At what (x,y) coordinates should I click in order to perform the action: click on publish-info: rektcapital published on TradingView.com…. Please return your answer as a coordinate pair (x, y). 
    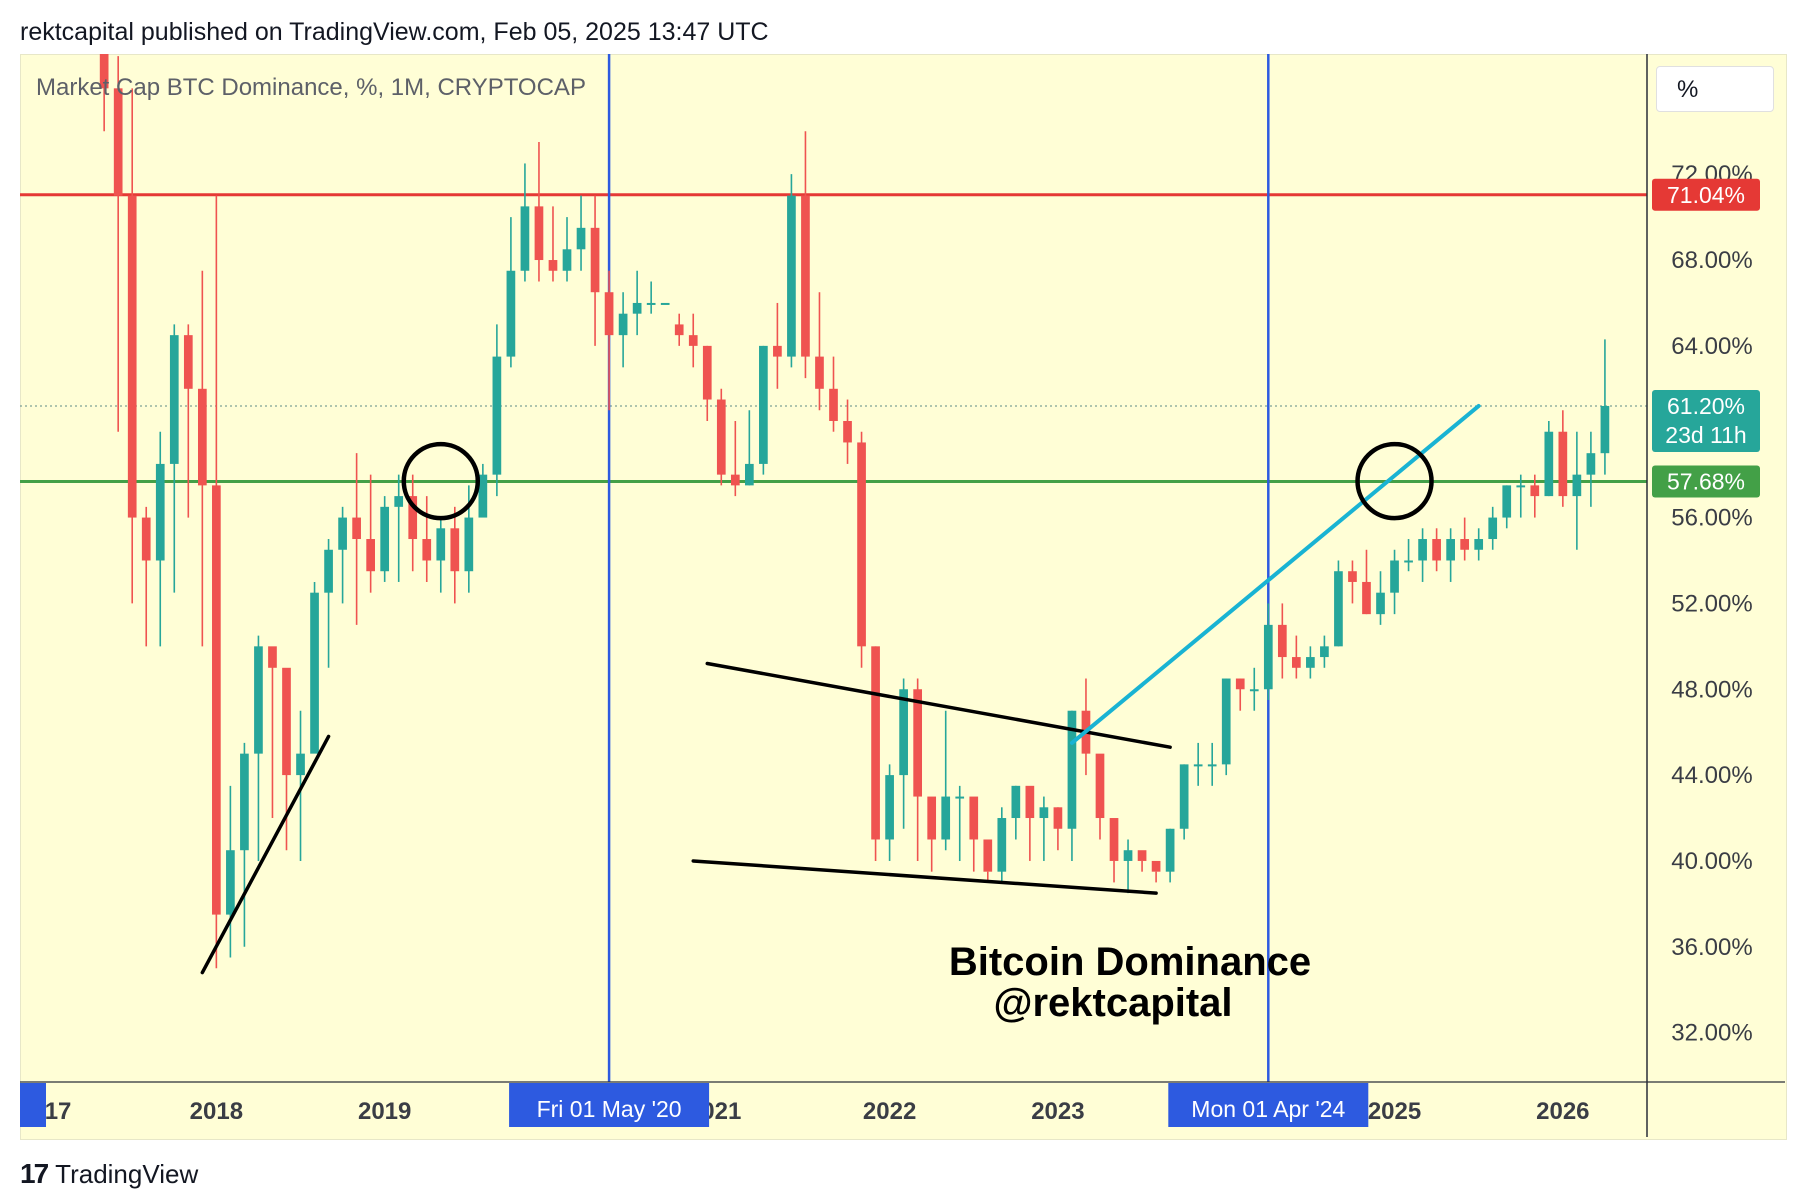
    Looking at the image, I should click on (394, 32).